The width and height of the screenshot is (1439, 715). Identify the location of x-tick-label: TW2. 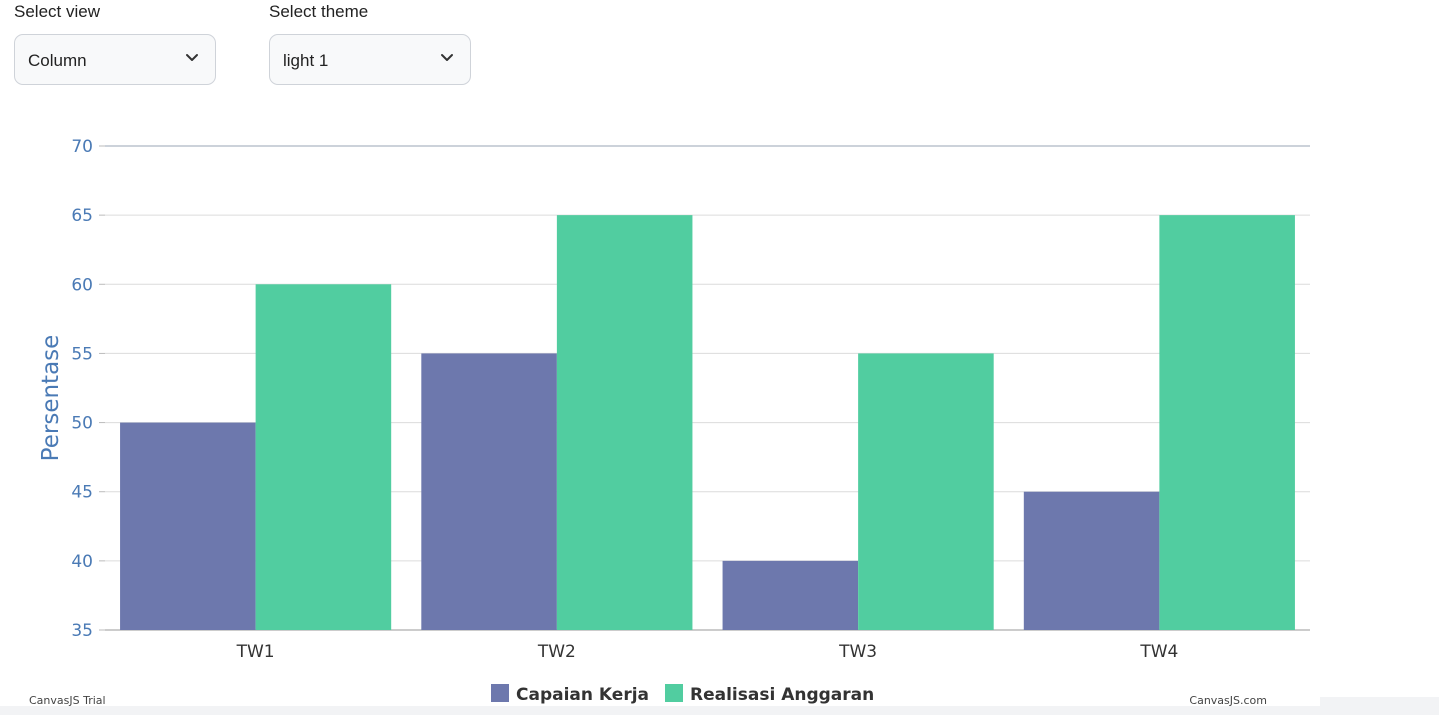
(556, 652).